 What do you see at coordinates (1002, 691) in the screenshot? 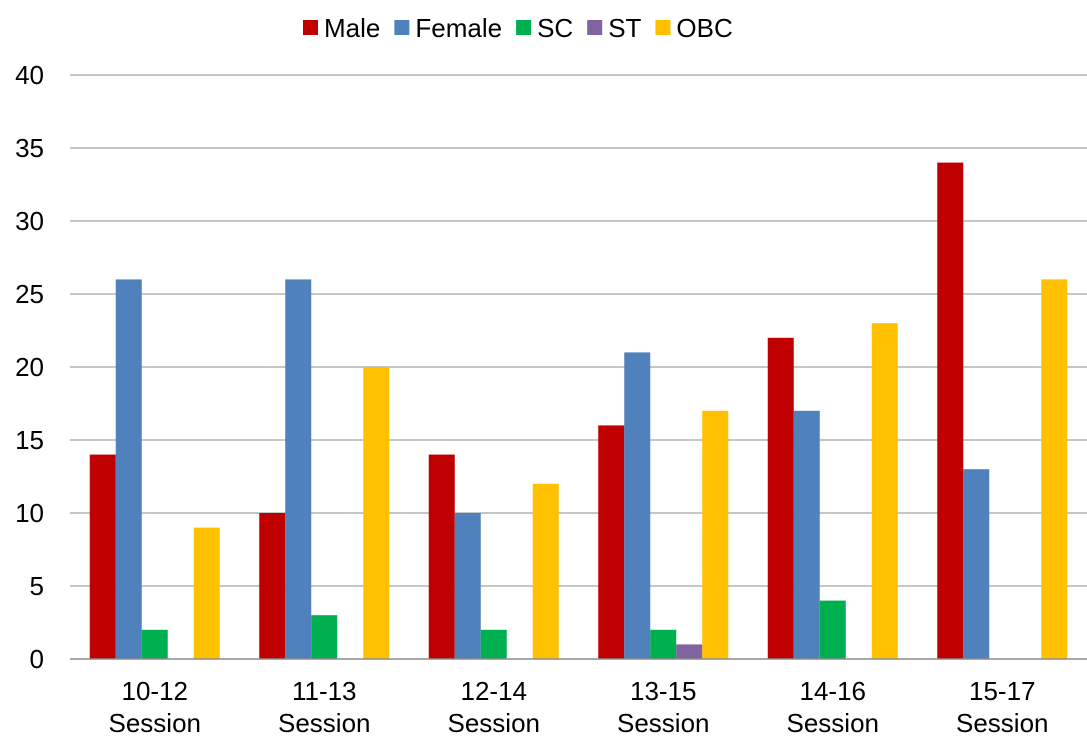
I see `x-tick-label: 15-17` at bounding box center [1002, 691].